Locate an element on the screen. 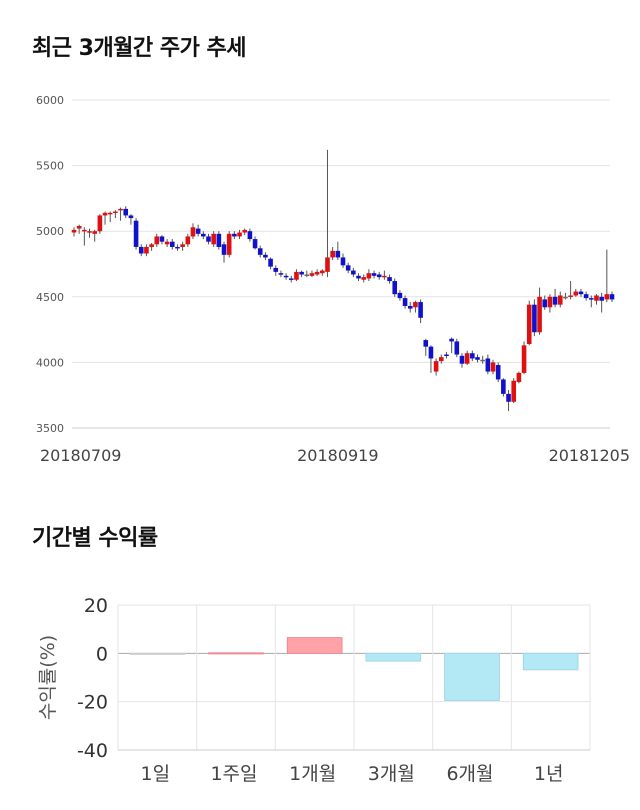  y-tick-label: 4000 is located at coordinates (50, 362).